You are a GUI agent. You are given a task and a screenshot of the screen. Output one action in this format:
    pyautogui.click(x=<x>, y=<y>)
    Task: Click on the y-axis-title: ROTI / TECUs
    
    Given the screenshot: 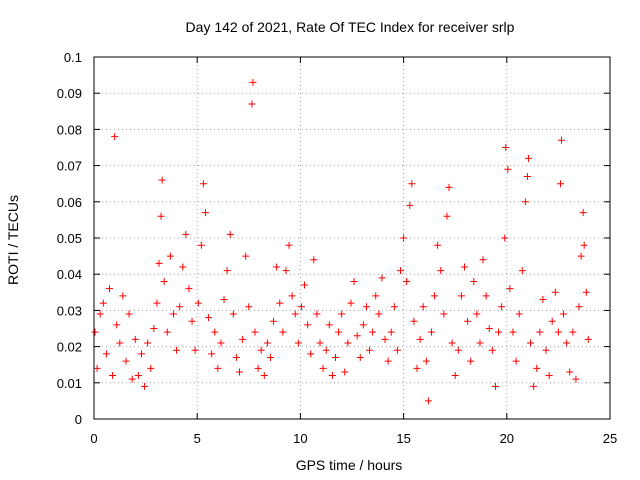 What is the action you would take?
    pyautogui.click(x=13, y=240)
    